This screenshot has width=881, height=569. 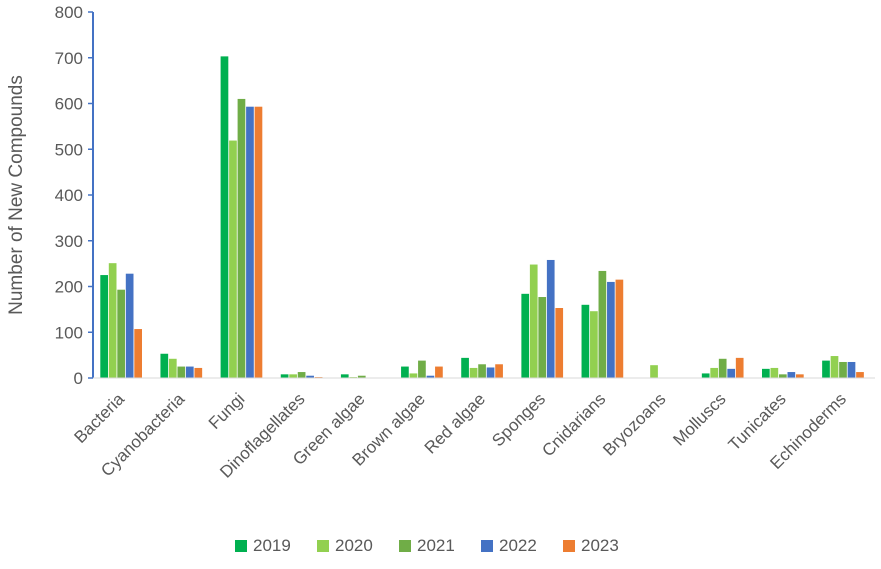 I want to click on y-tick-label: 800, so click(x=69, y=12).